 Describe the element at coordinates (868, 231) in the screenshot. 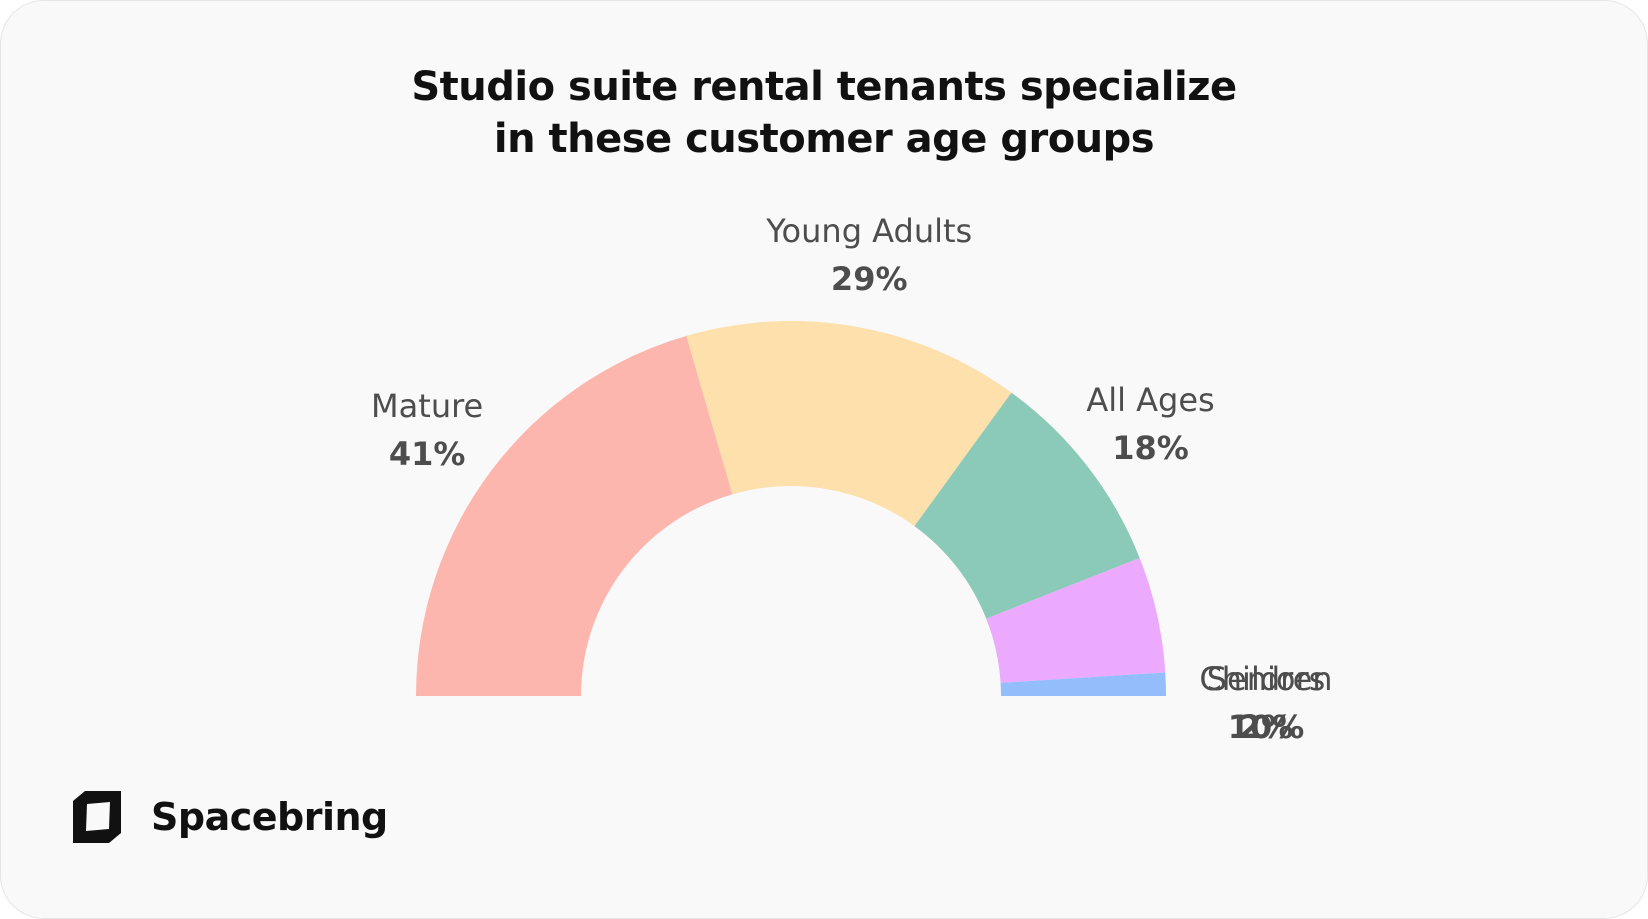

I see `slice-category-label: Young Adults` at that location.